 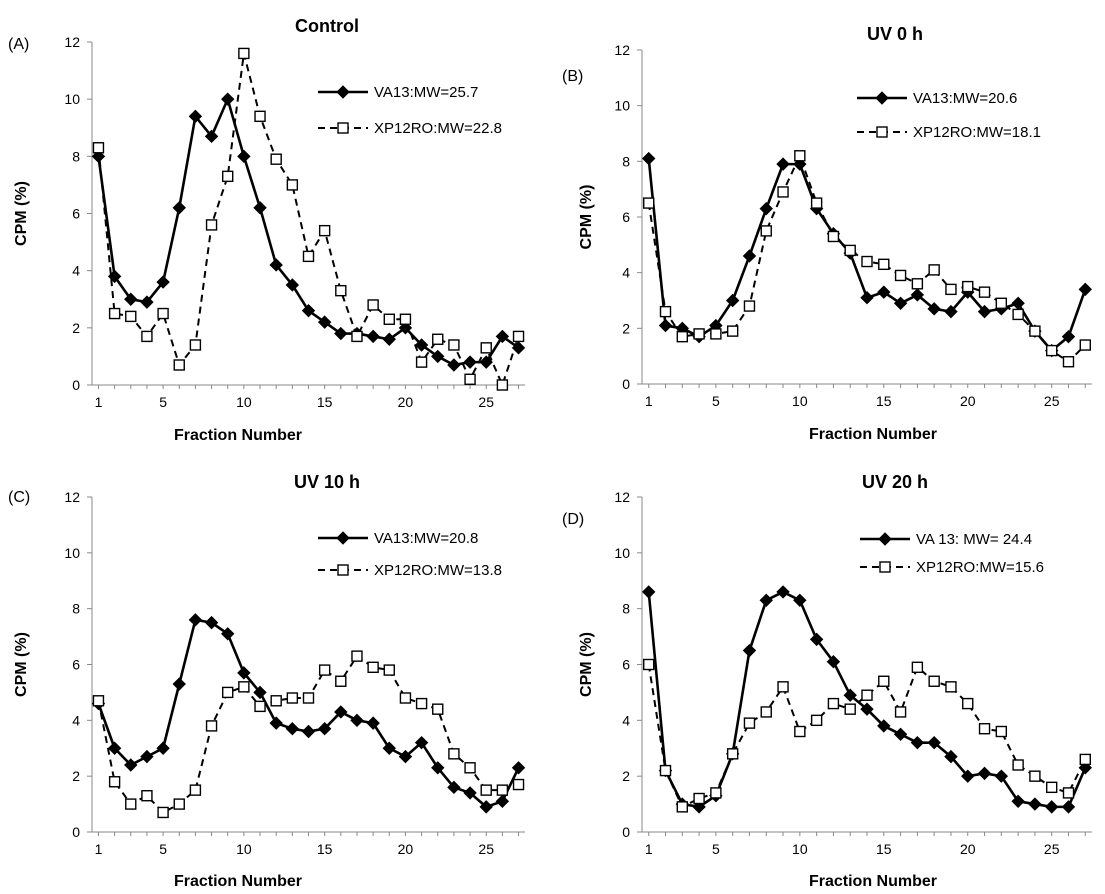 What do you see at coordinates (426, 92) in the screenshot?
I see `legend-label: VA13:MW=25.7` at bounding box center [426, 92].